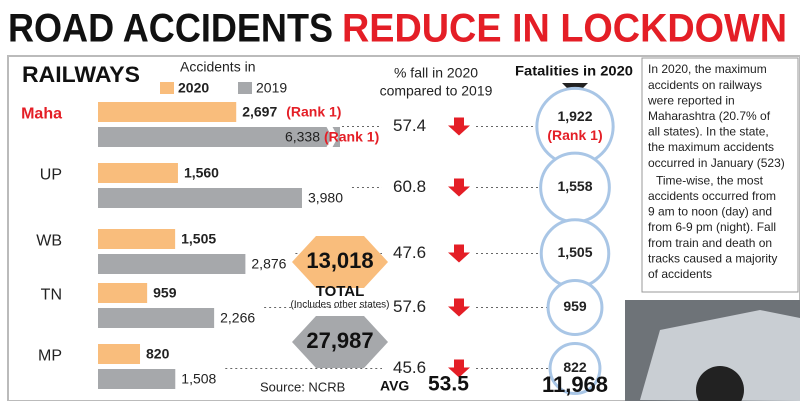  Describe the element at coordinates (711, 147) in the screenshot. I see `note-line: the maximum accidents` at that location.